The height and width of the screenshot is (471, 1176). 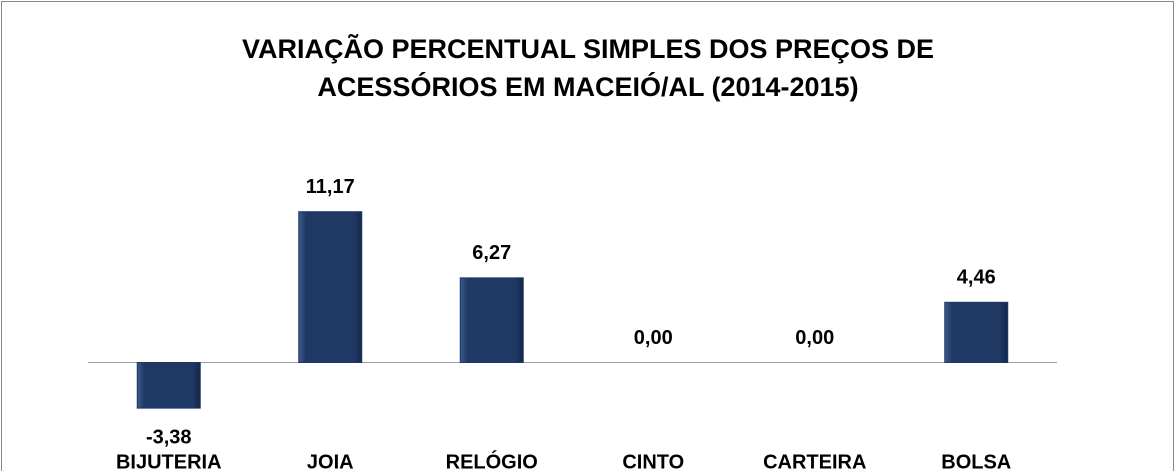 What do you see at coordinates (330, 461) in the screenshot?
I see `x-tick-label: JOIA` at bounding box center [330, 461].